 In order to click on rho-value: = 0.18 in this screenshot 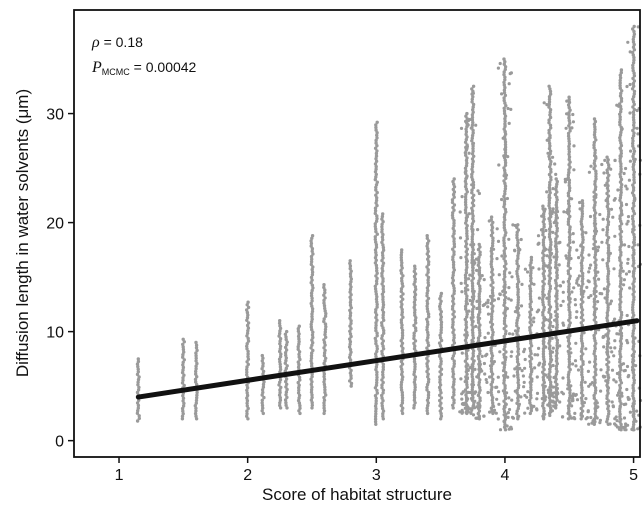, I will do `click(121, 42)`.